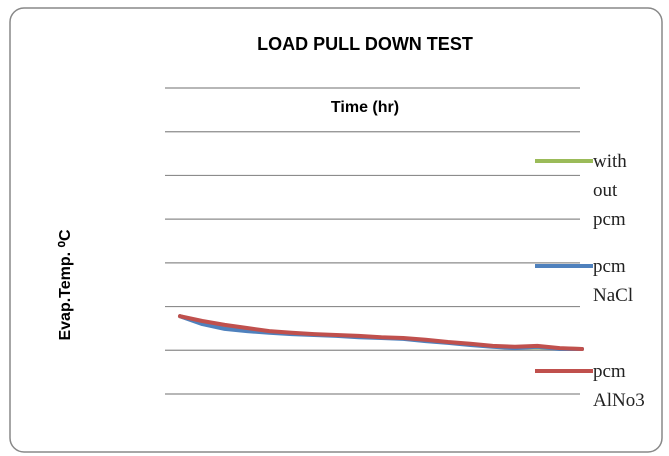 The height and width of the screenshot is (456, 669). Describe the element at coordinates (592, 190) in the screenshot. I see `legend-item: with out pcm` at that location.